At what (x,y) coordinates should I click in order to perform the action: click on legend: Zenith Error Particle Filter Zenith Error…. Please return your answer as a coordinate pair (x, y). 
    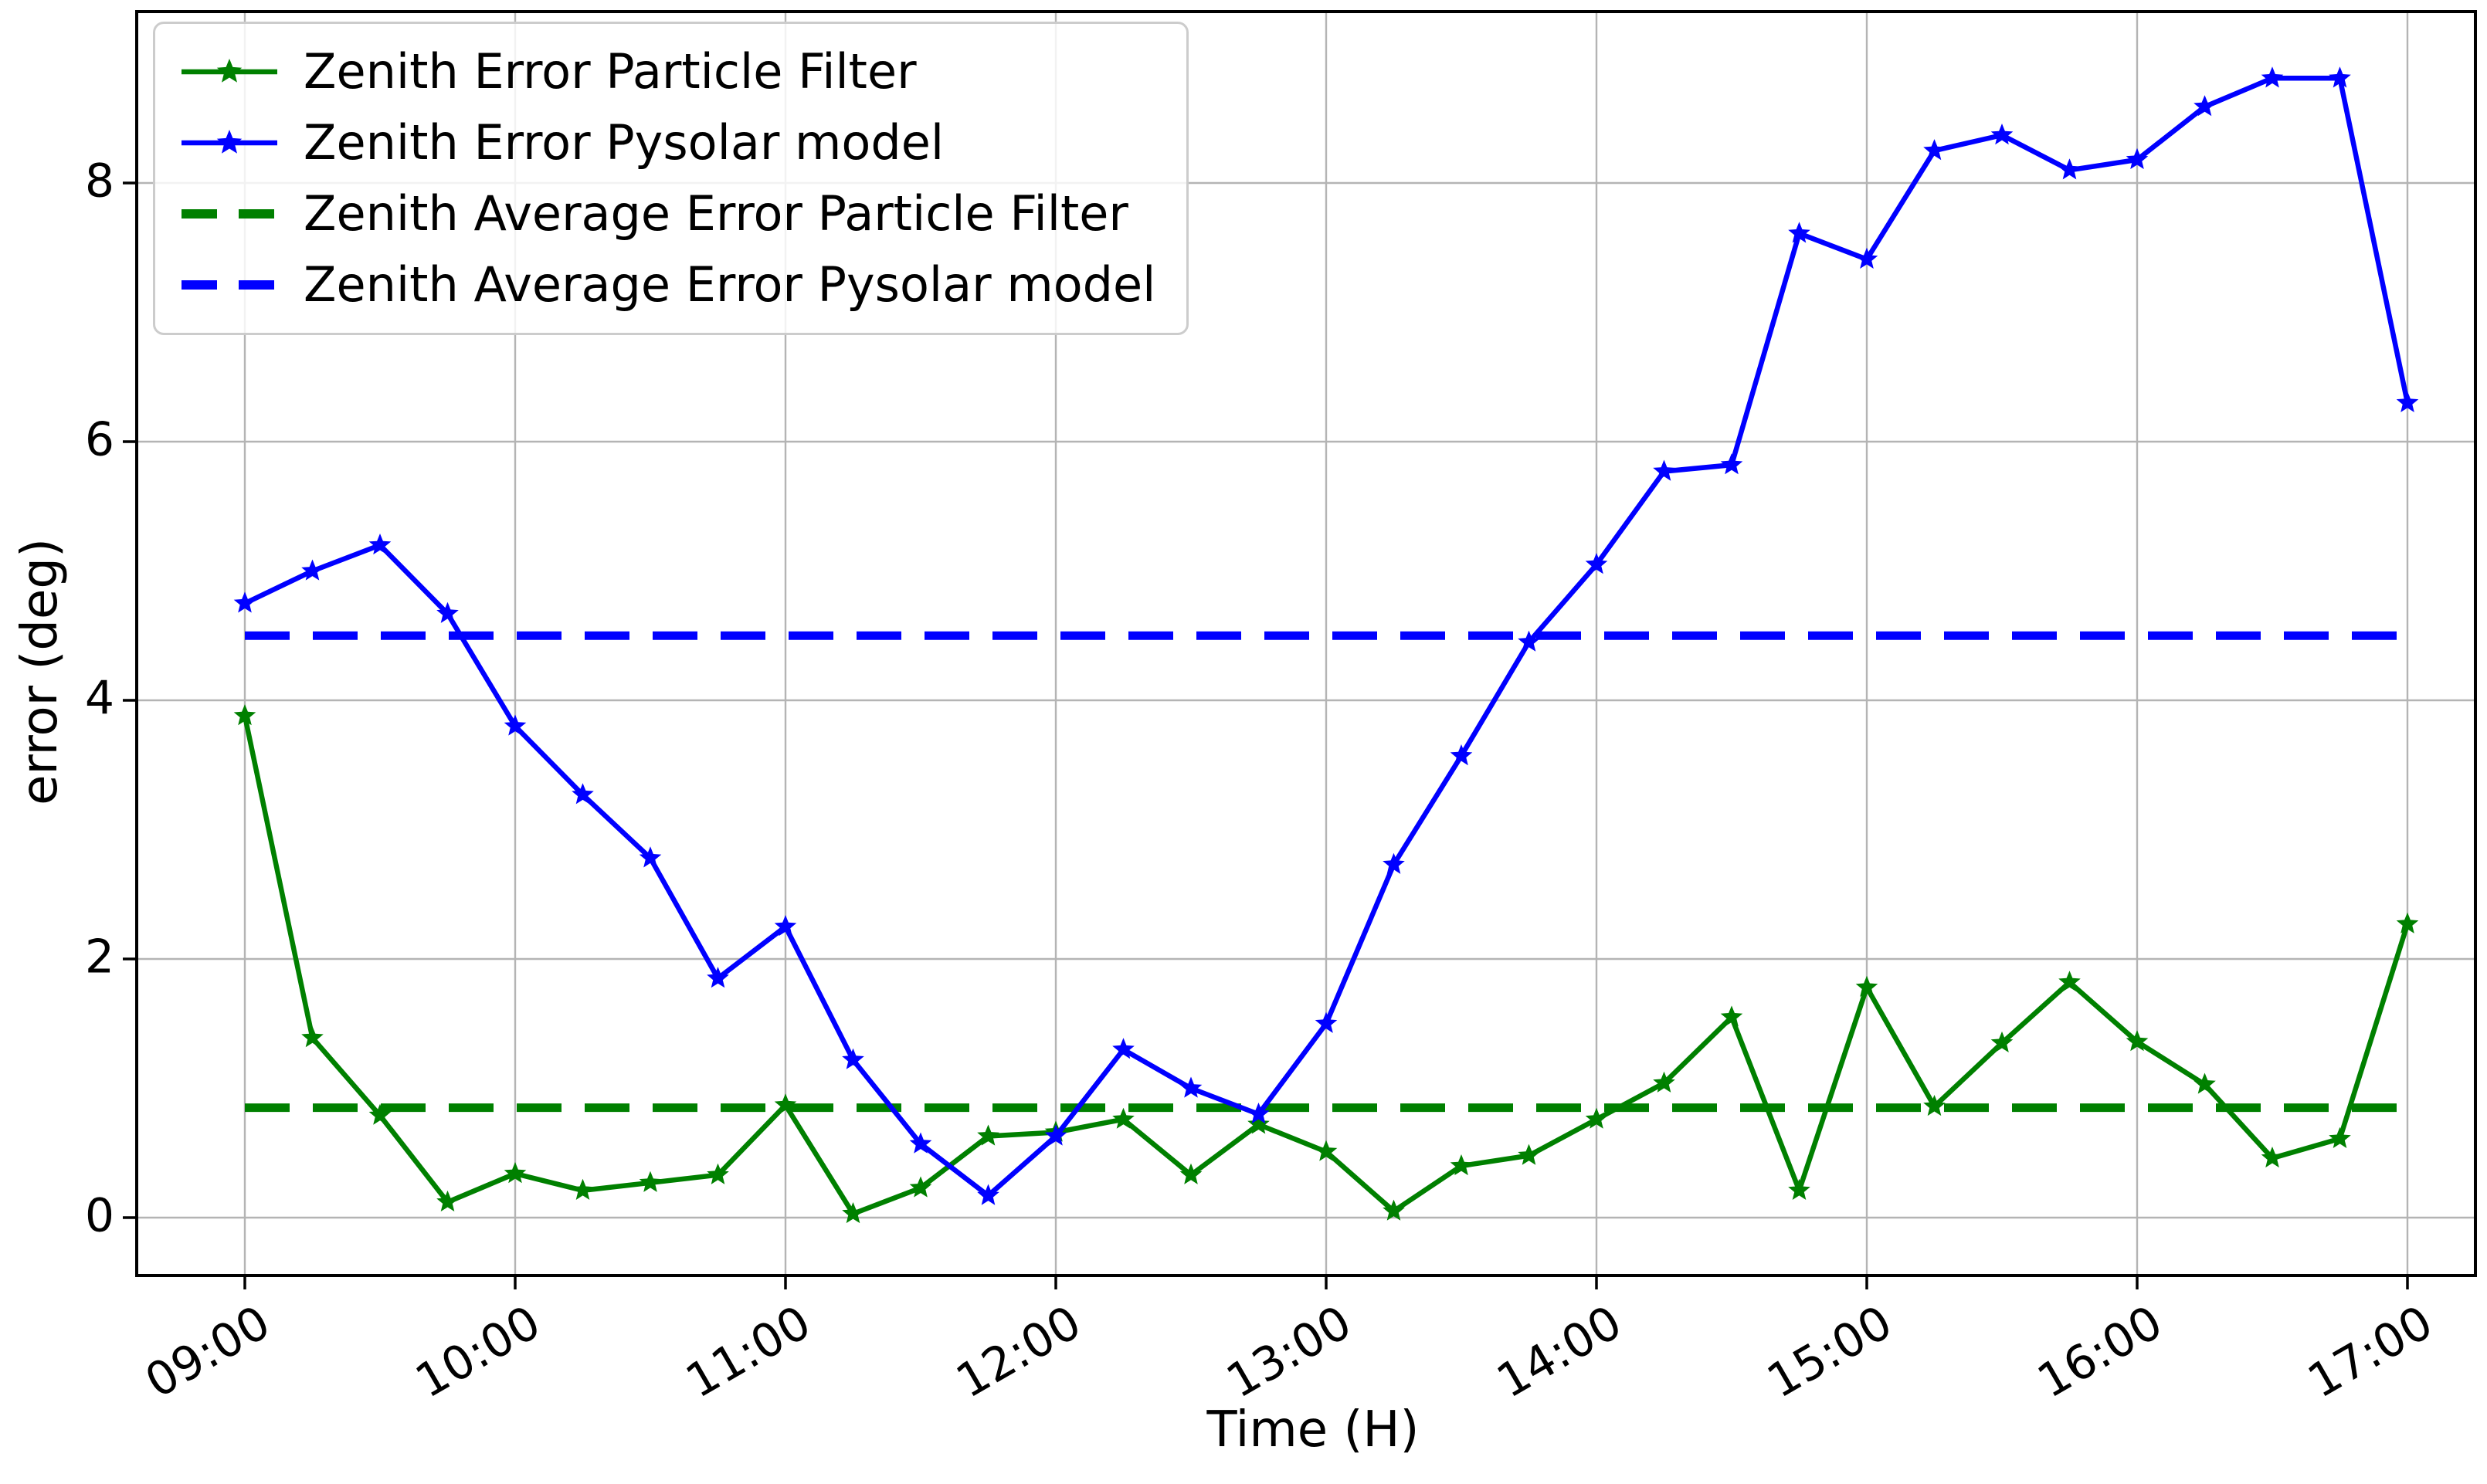
    Looking at the image, I should click on (671, 178).